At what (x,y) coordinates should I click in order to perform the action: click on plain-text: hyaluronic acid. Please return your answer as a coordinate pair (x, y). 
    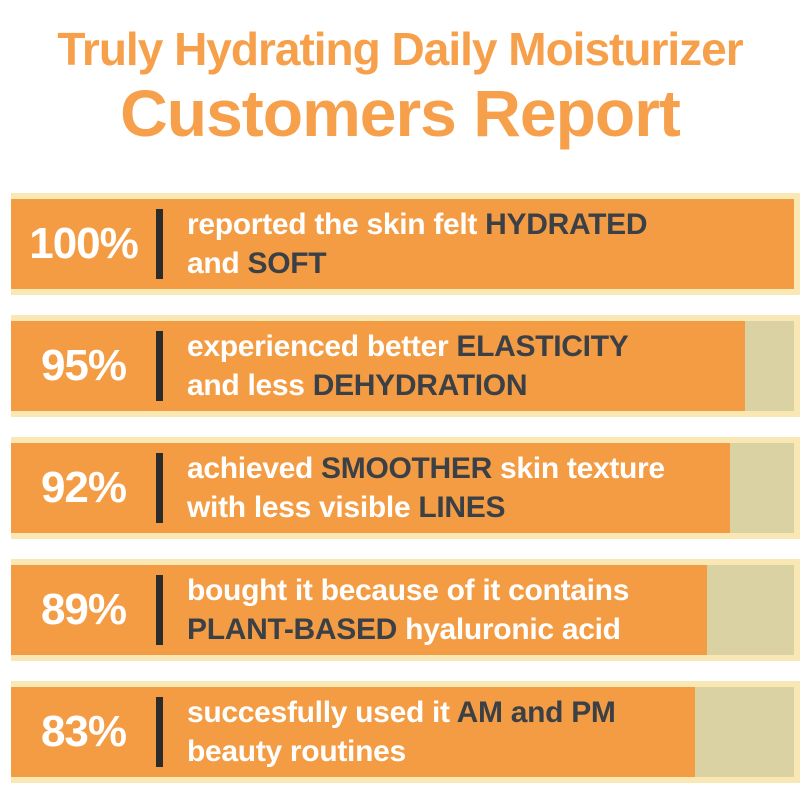
    Looking at the image, I should click on (509, 629).